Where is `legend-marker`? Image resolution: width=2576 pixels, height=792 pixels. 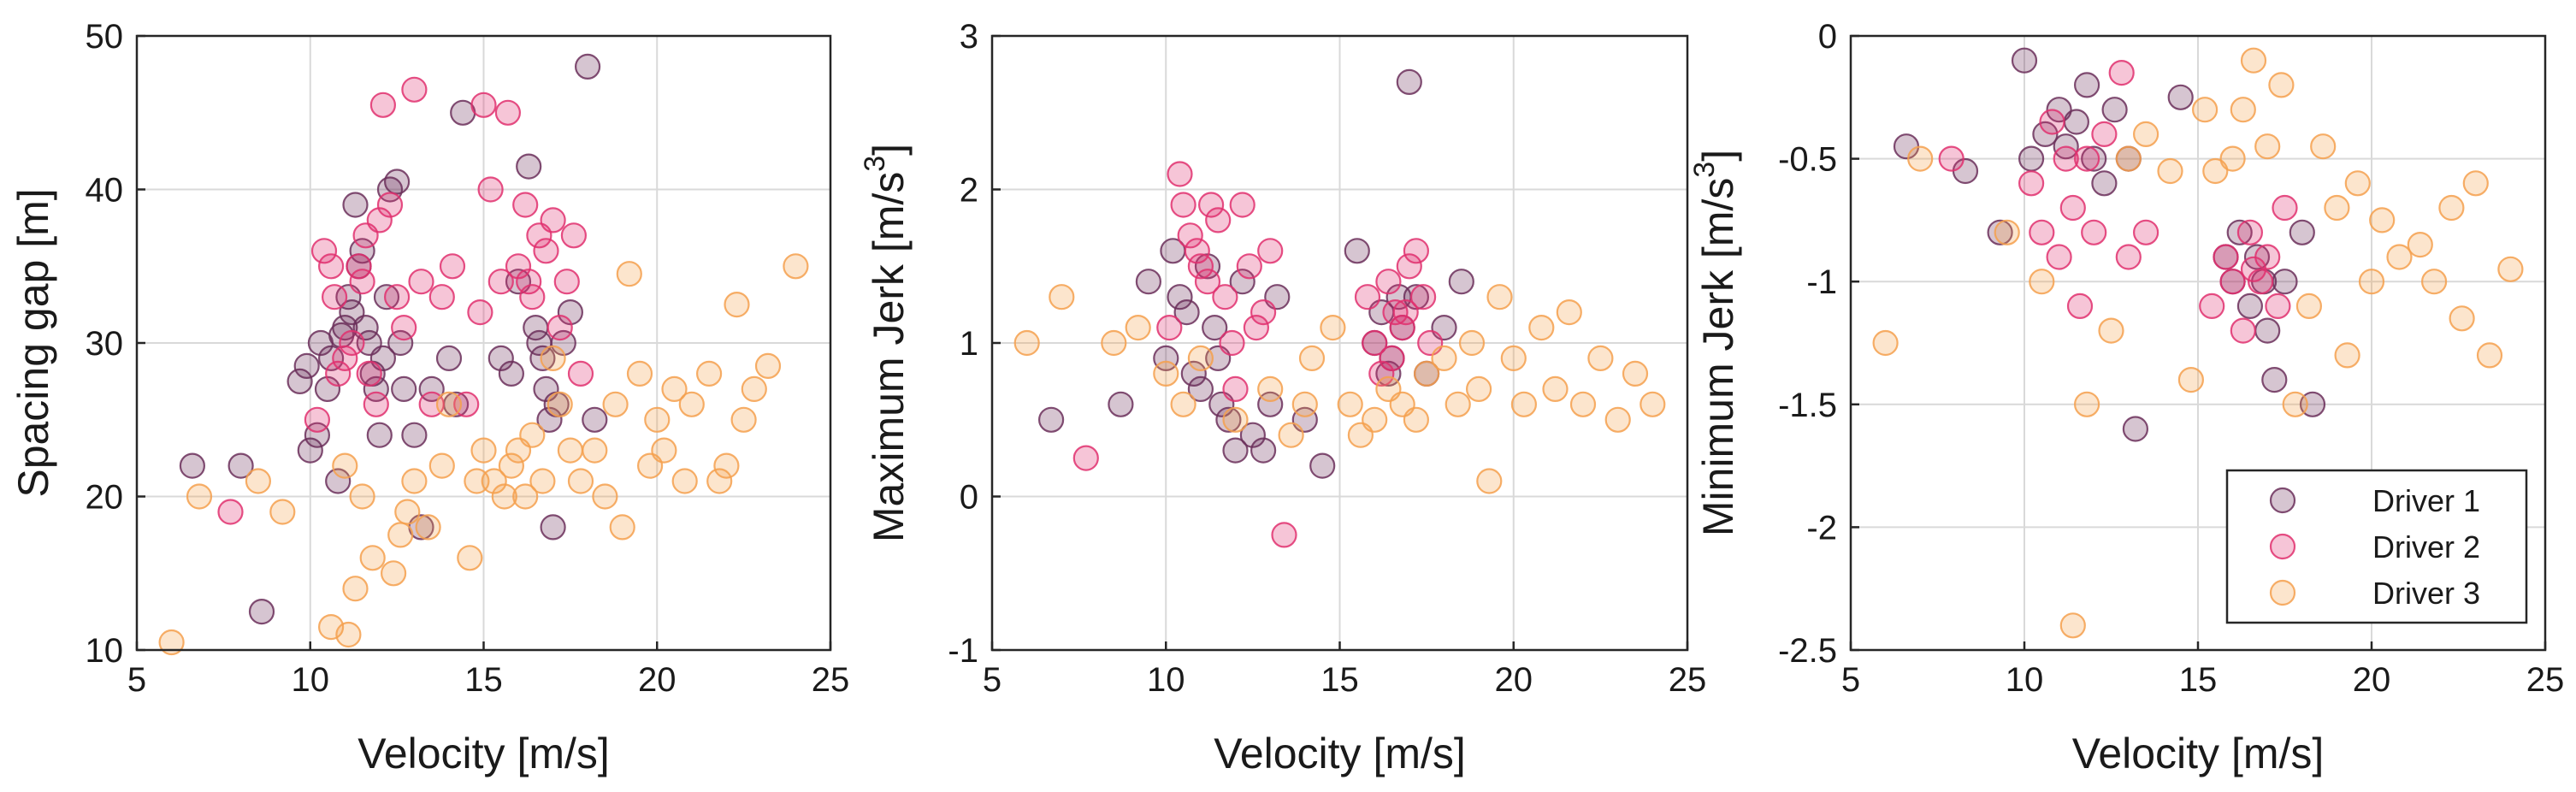
legend-marker is located at coordinates (2282, 500).